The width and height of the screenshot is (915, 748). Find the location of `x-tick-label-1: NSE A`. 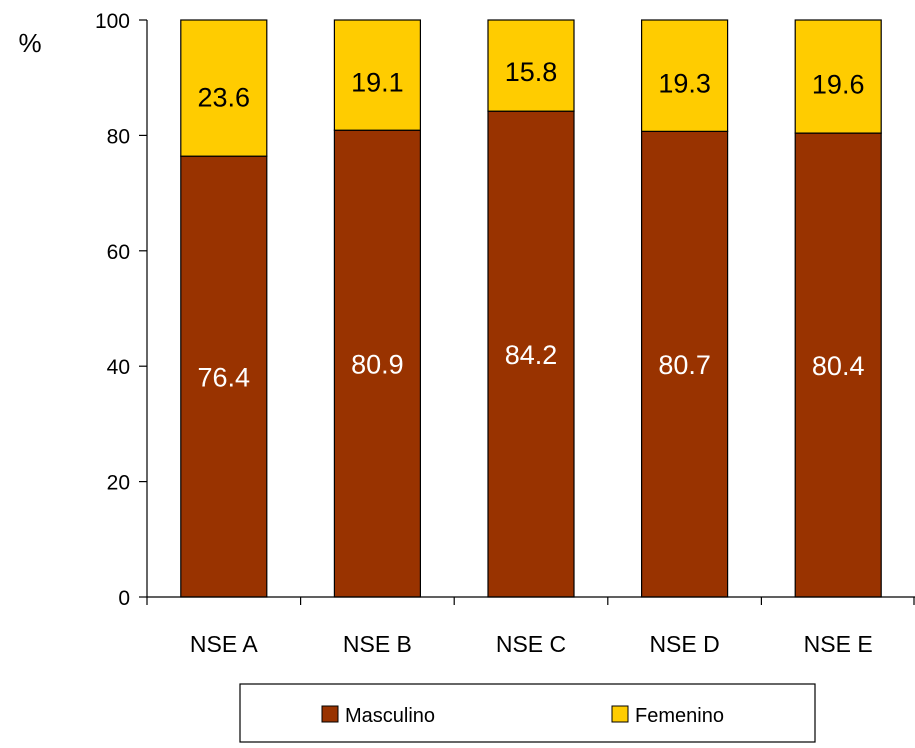

x-tick-label-1: NSE A is located at coordinates (224, 644).